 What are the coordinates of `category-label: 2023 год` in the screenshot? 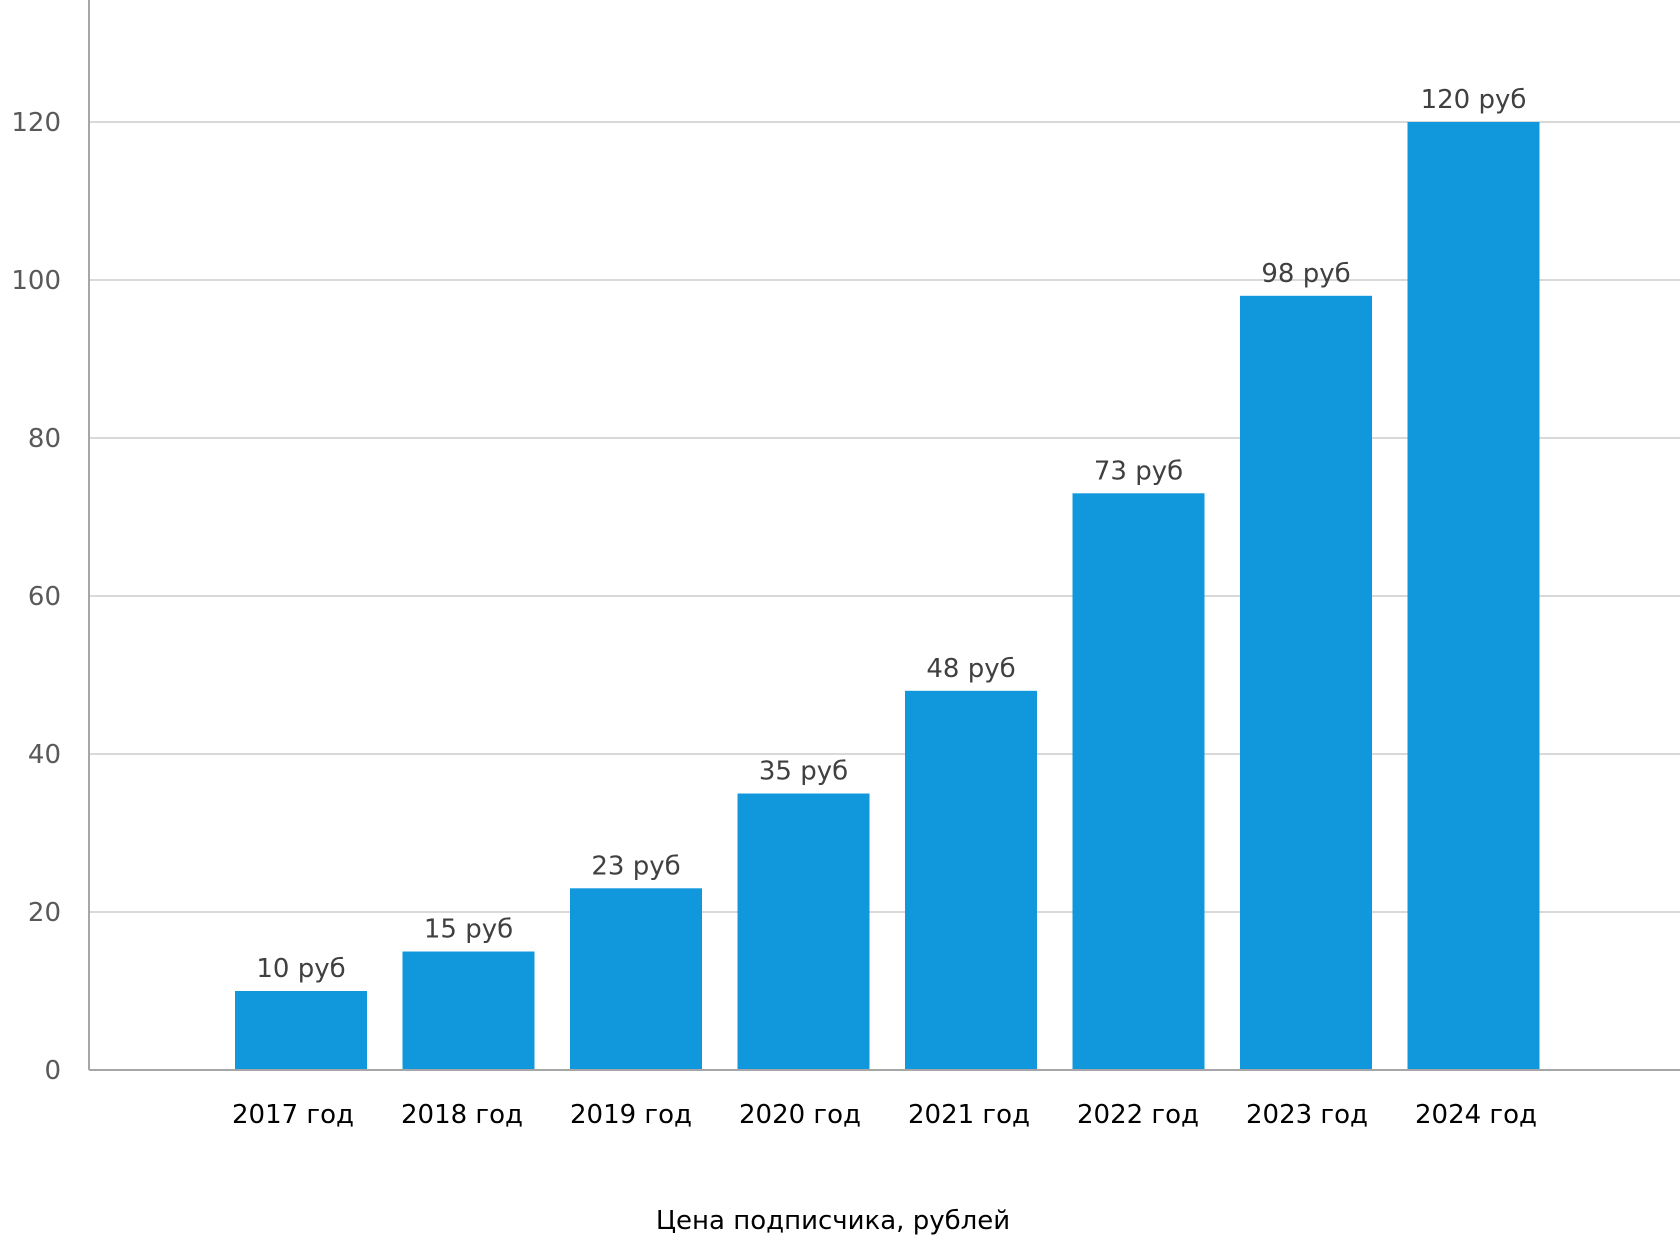 It's located at (1307, 1115).